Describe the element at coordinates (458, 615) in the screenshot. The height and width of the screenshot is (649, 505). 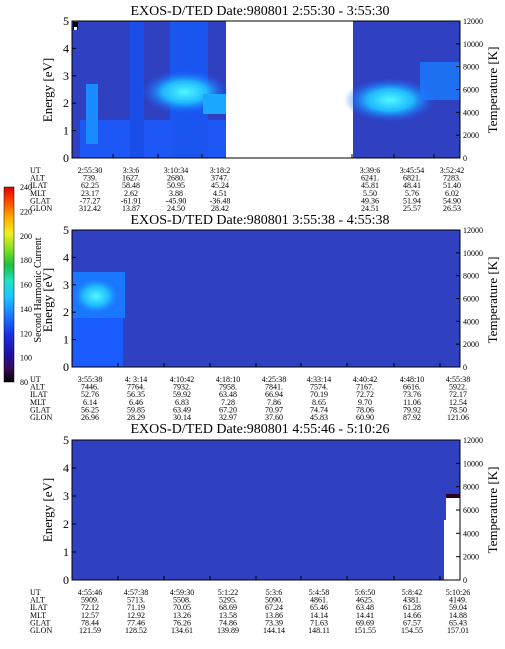
I see `table-cell: 14.88` at that location.